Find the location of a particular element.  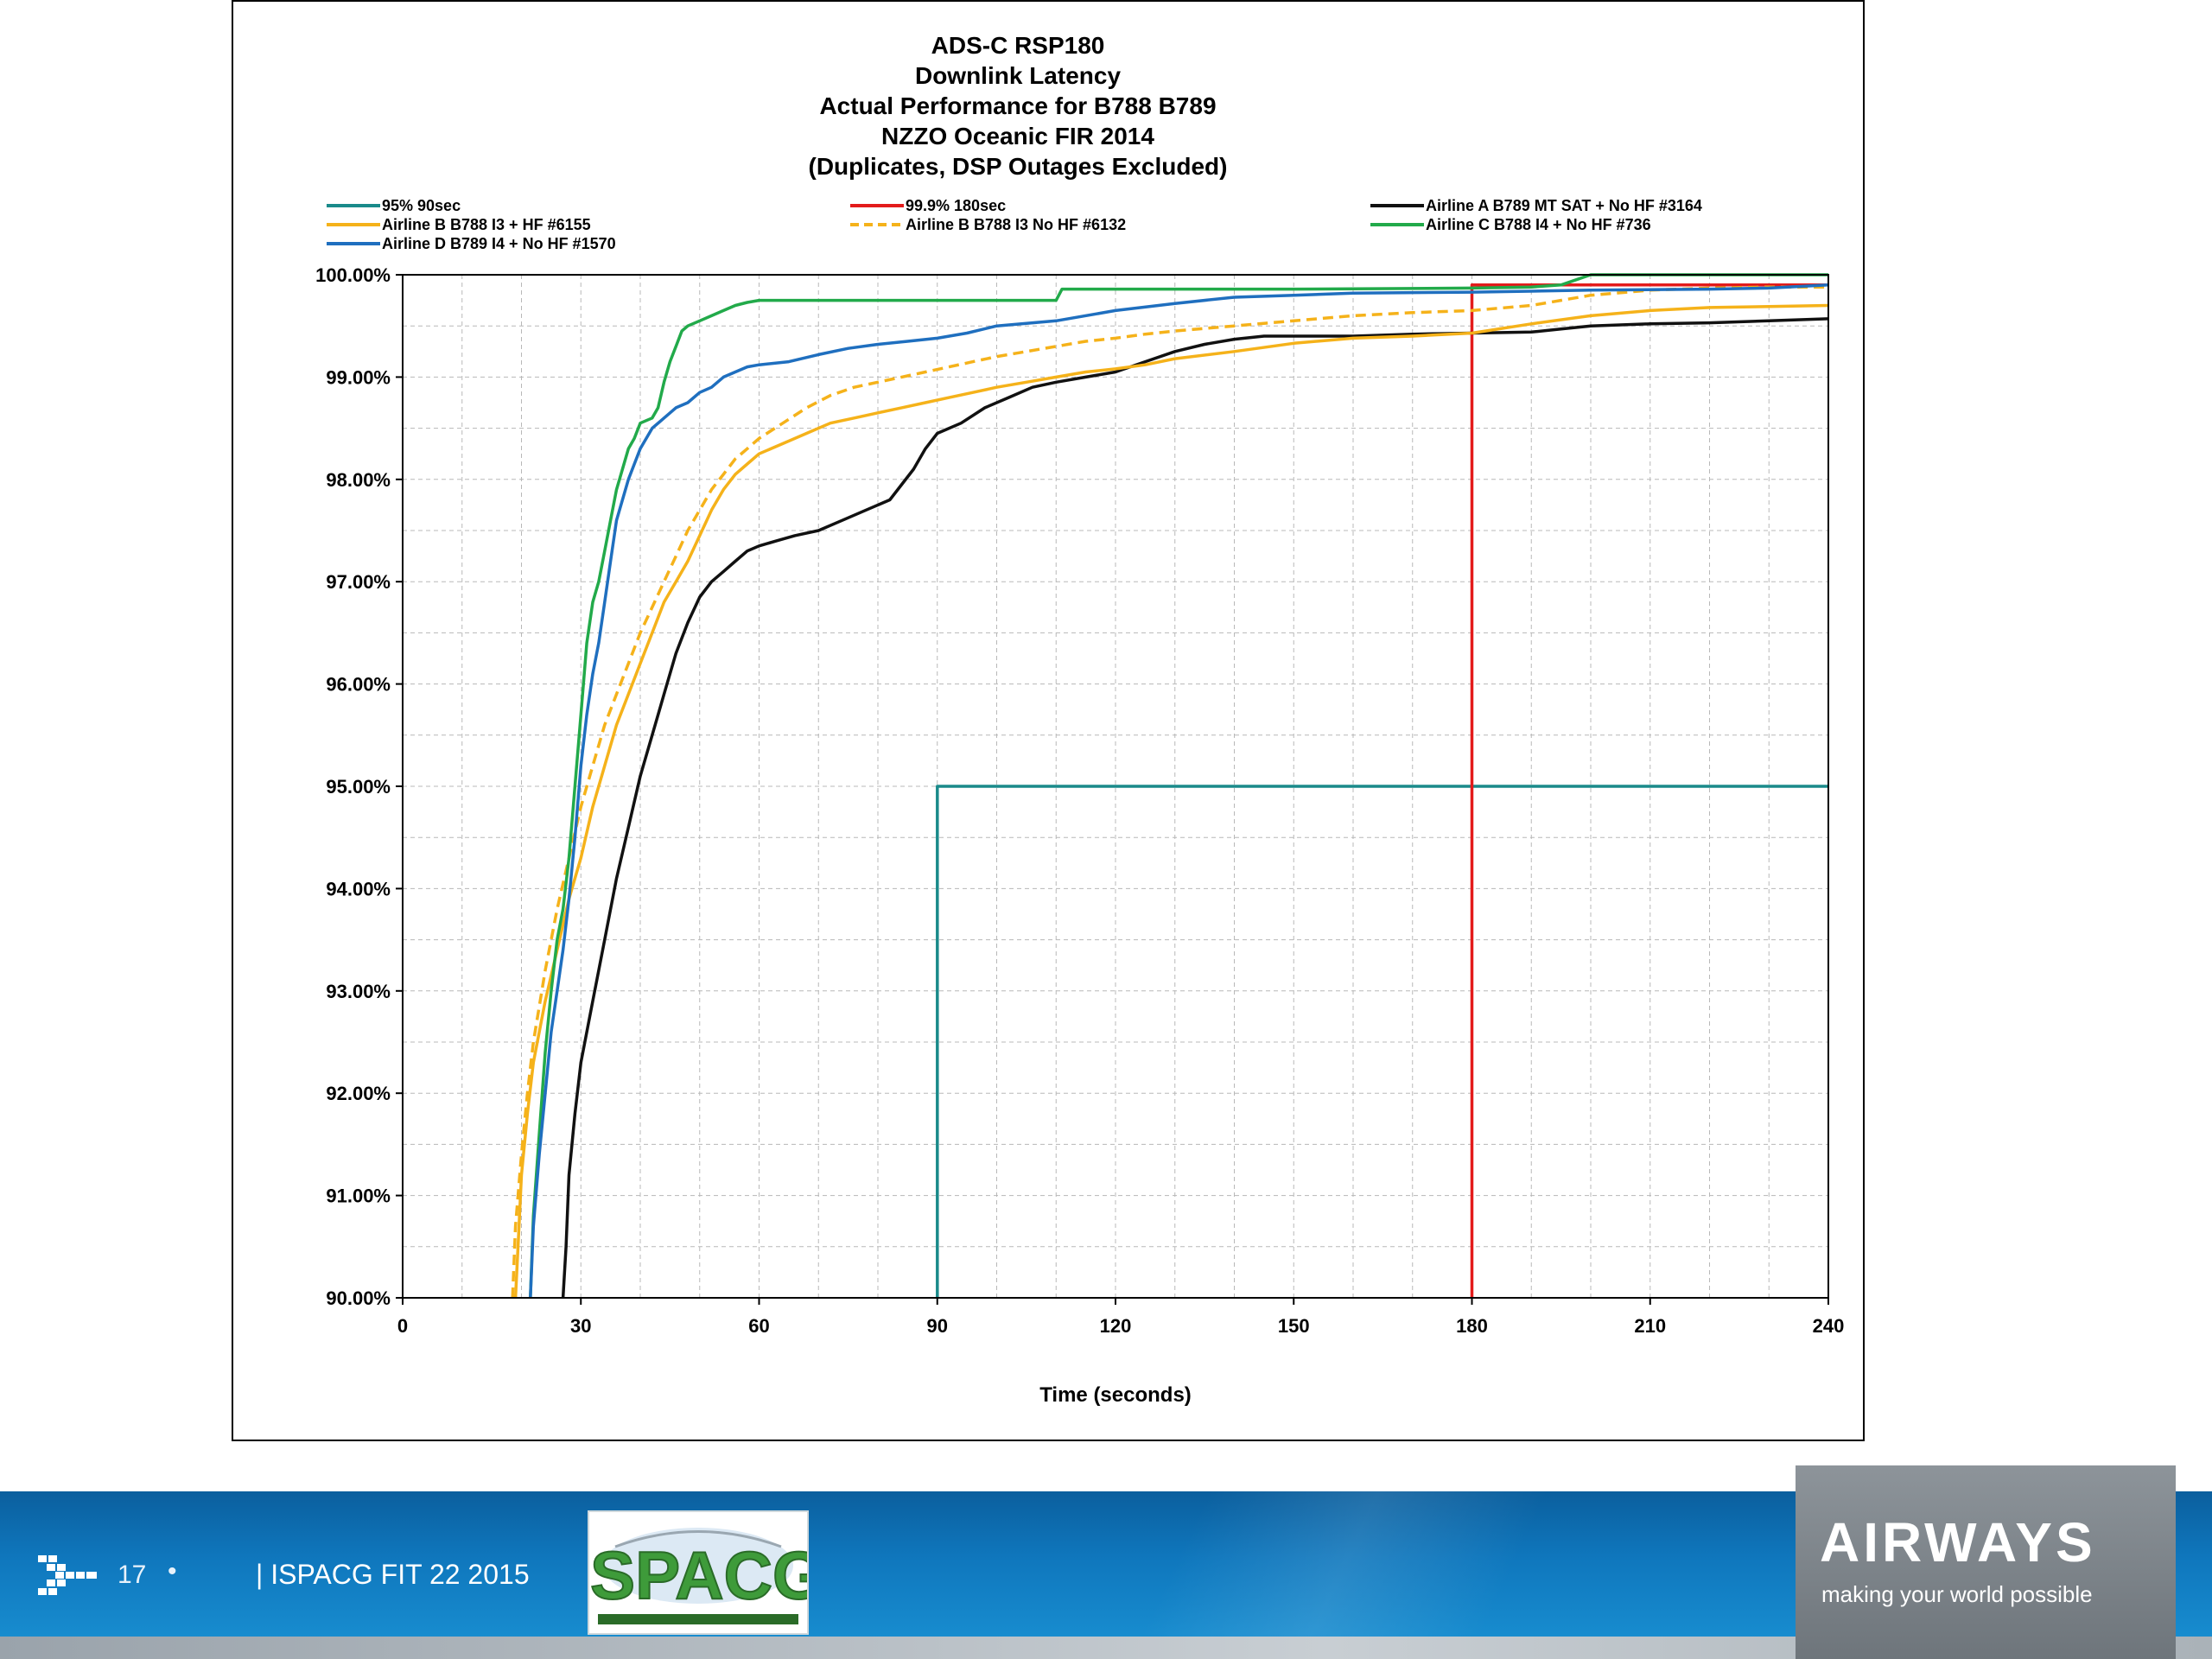

chart-title-line: ADS-C RSP180 is located at coordinates (1018, 45).